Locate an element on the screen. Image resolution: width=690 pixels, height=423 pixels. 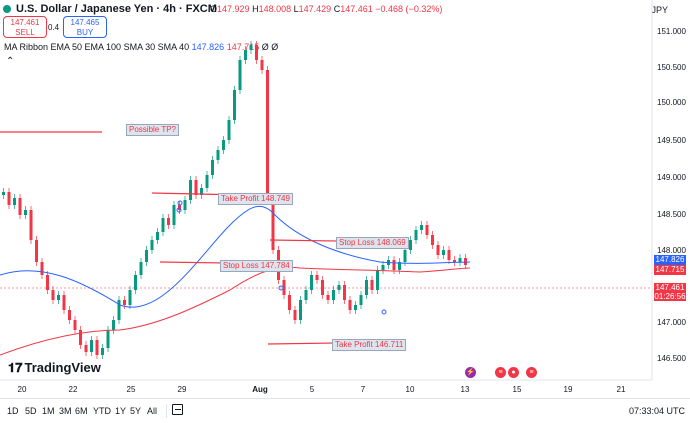
time-axis-label: 7 is located at coordinates (363, 389).